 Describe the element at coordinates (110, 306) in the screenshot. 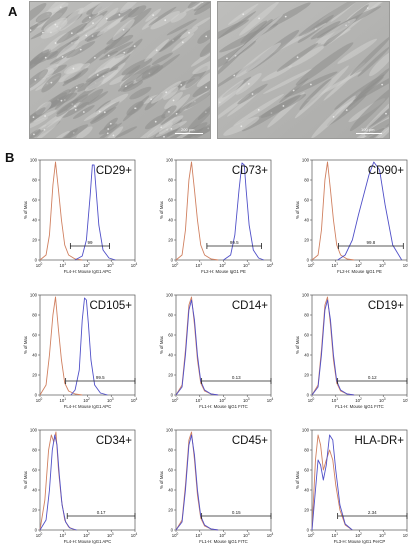

I see `marker-title: CD105+` at that location.